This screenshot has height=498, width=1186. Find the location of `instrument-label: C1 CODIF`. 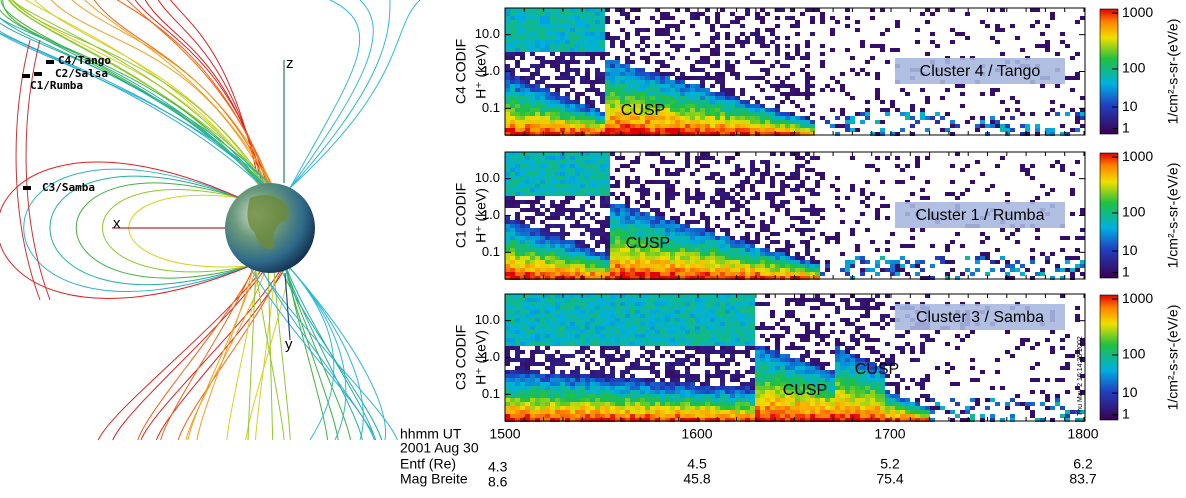

instrument-label: C1 CODIF is located at coordinates (461, 215).